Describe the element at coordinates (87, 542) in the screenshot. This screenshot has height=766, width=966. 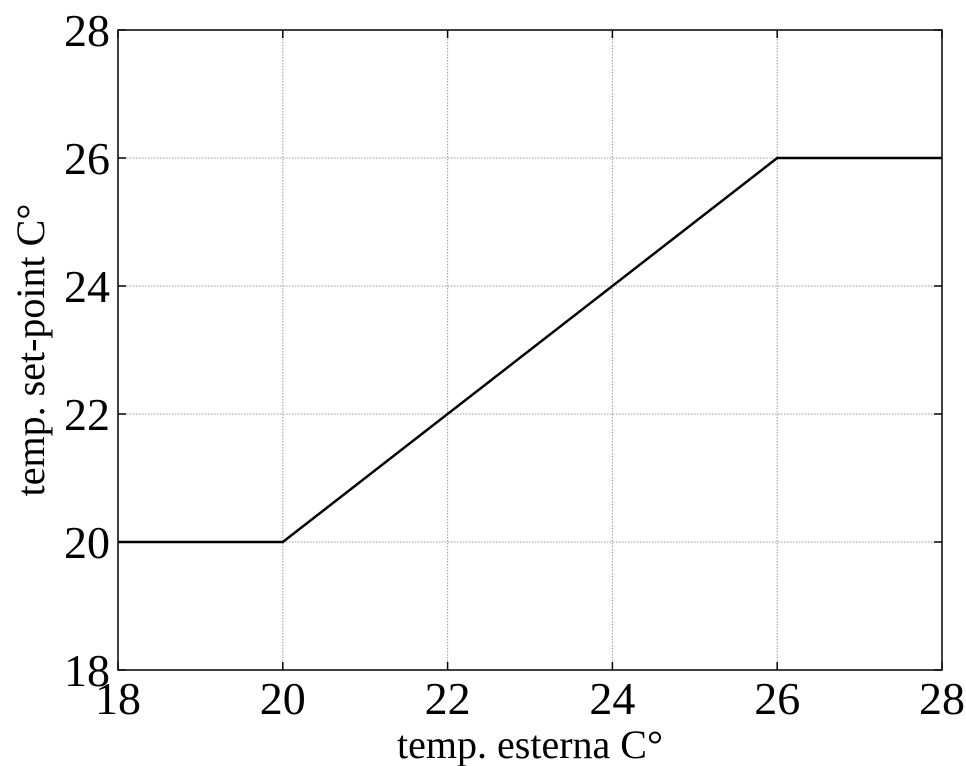
I see `y-tick-label: 20` at that location.